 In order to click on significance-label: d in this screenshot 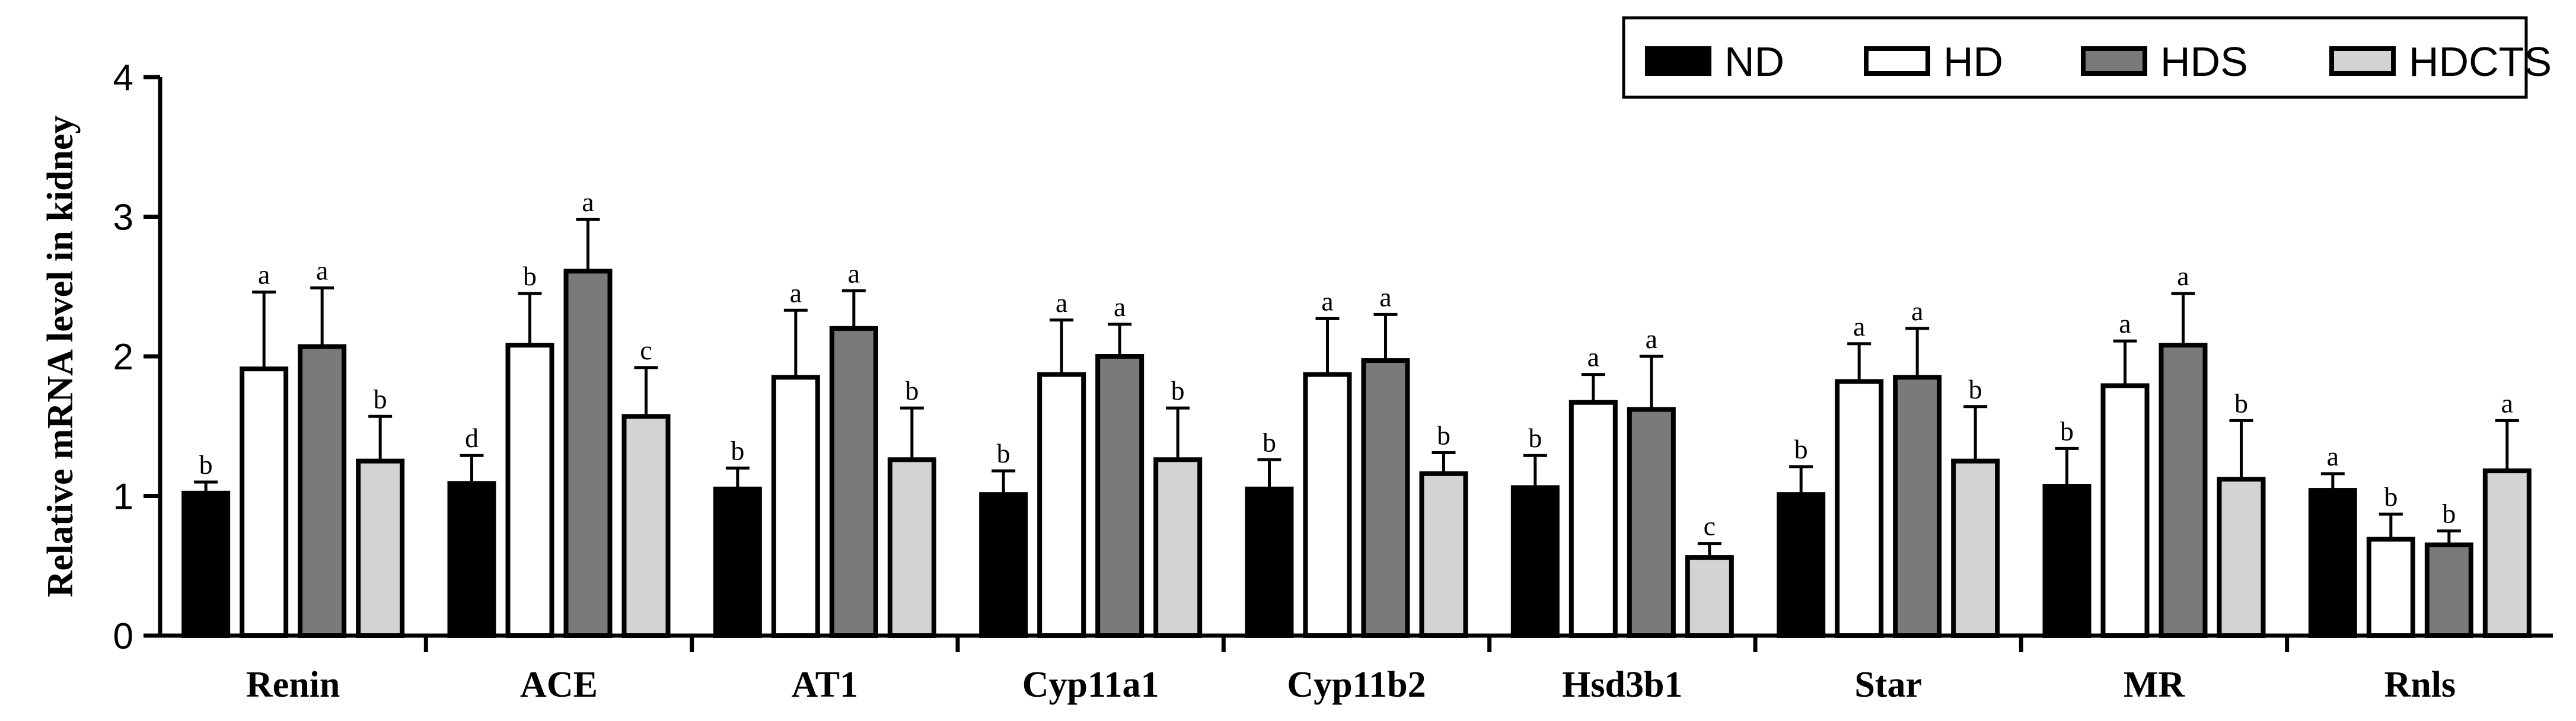, I will do `click(472, 438)`.